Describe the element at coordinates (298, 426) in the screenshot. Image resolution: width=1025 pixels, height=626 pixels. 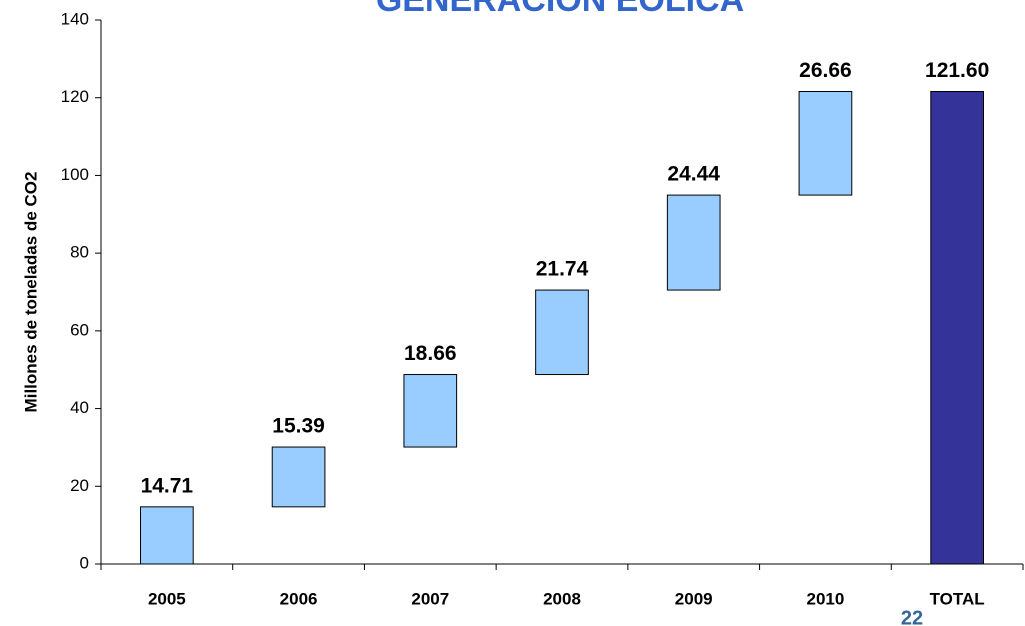
I see `value-label: 15.39` at that location.